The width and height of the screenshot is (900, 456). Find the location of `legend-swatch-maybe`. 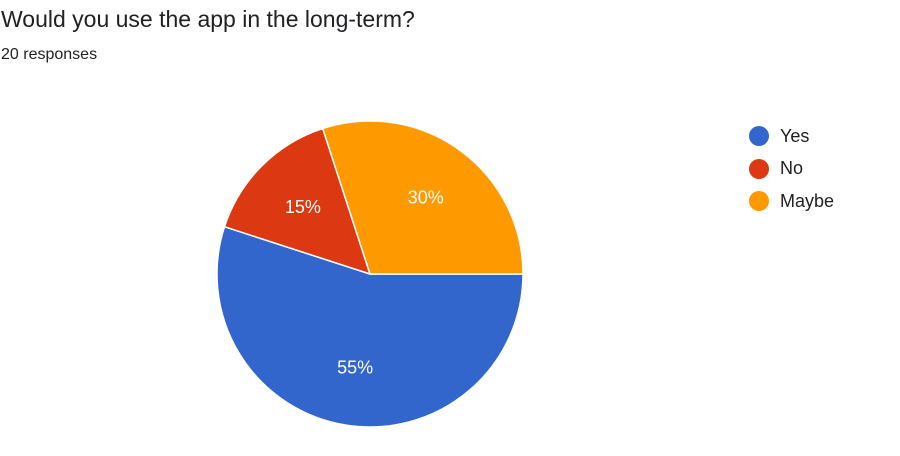

legend-swatch-maybe is located at coordinates (759, 201).